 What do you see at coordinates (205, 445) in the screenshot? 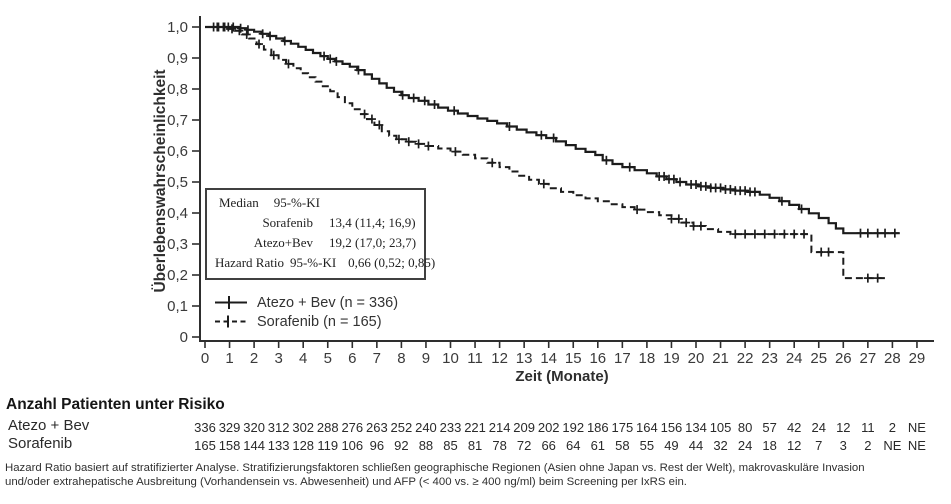
I see `risk-count: 165` at bounding box center [205, 445].